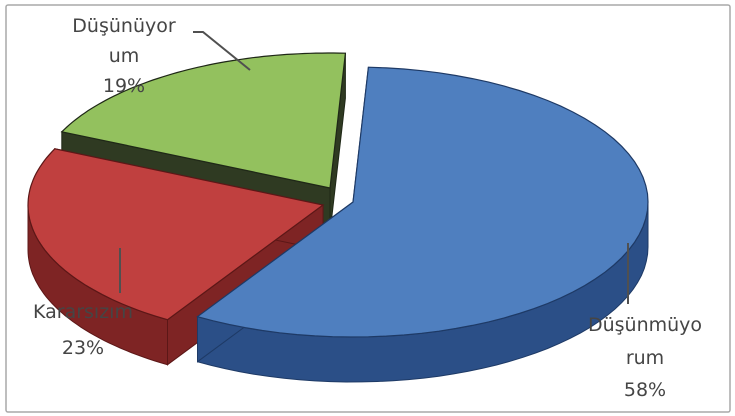 The width and height of the screenshot is (735, 416). Describe the element at coordinates (83, 312) in the screenshot. I see `slice-label-line: Kararsızım` at that location.